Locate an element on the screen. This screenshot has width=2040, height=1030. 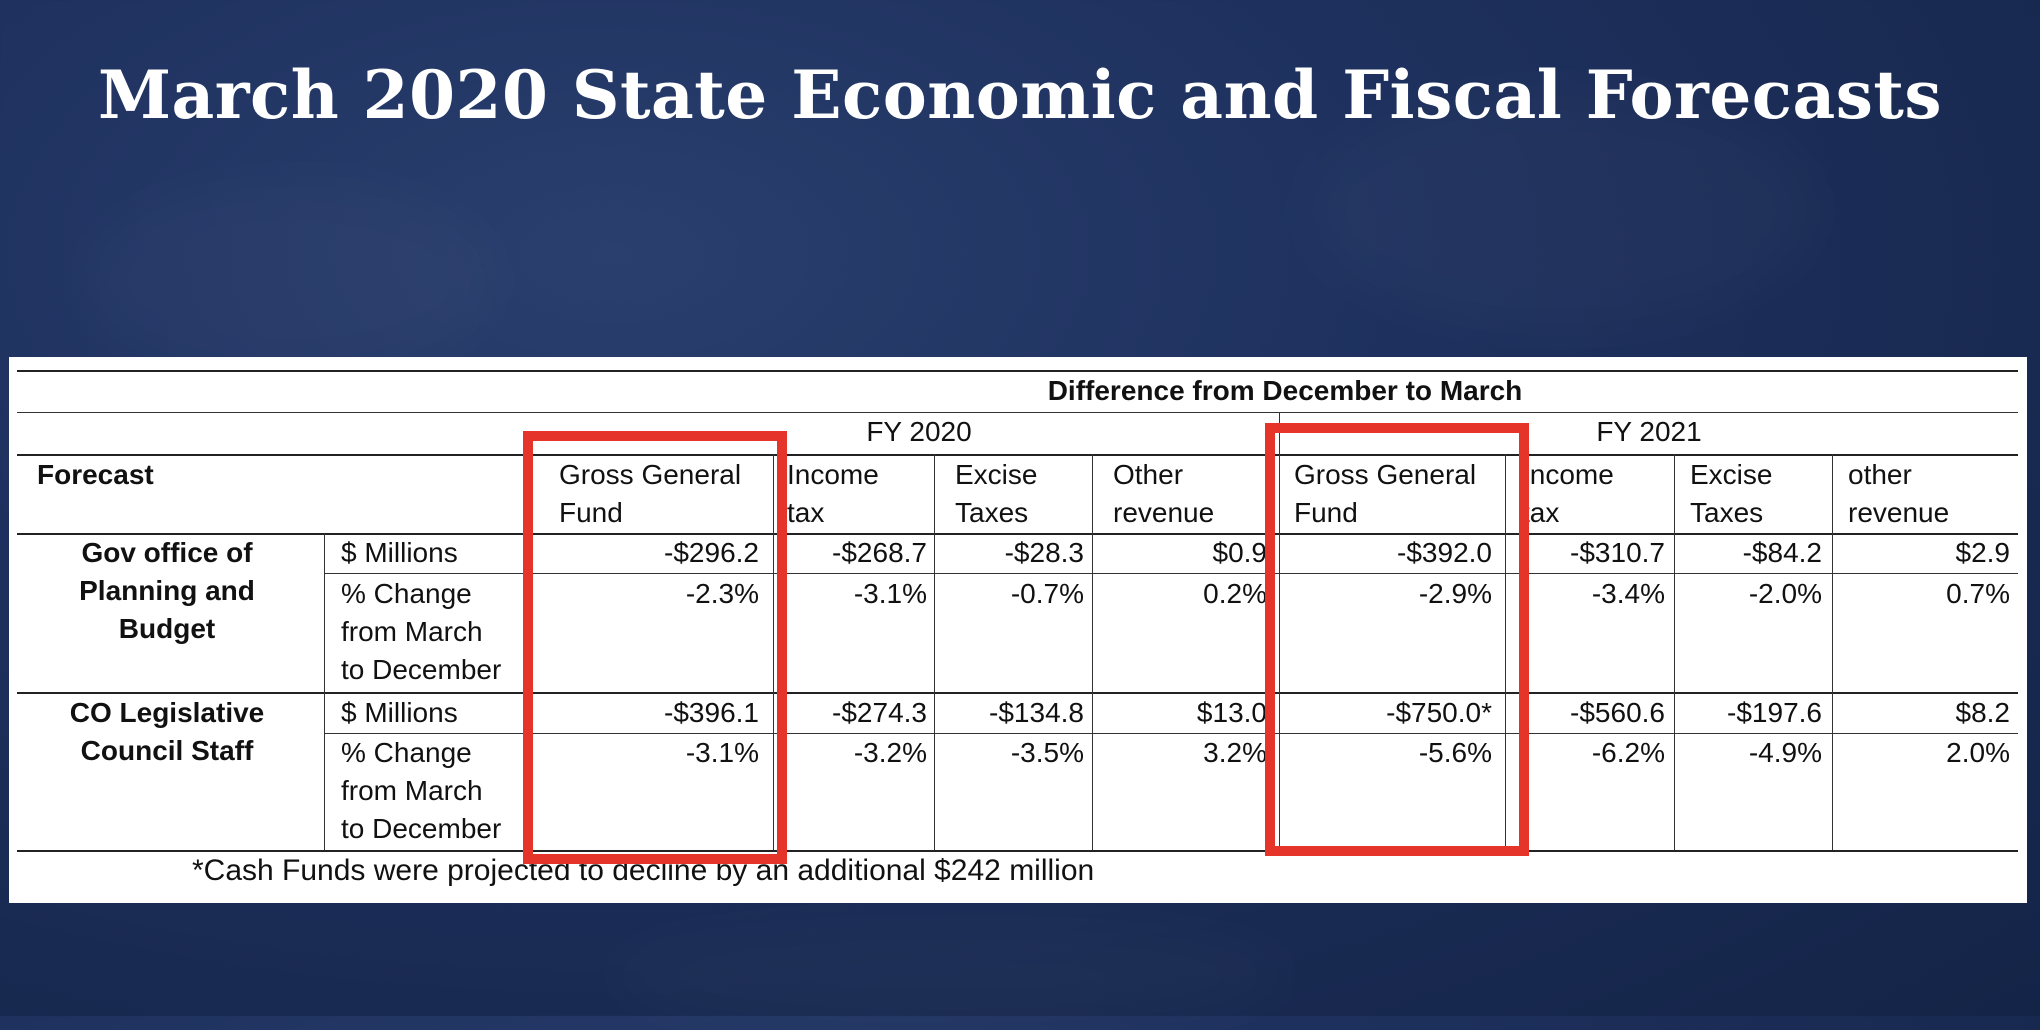
group-name-co-legislative: CO Legislative Council Staff is located at coordinates (167, 732).